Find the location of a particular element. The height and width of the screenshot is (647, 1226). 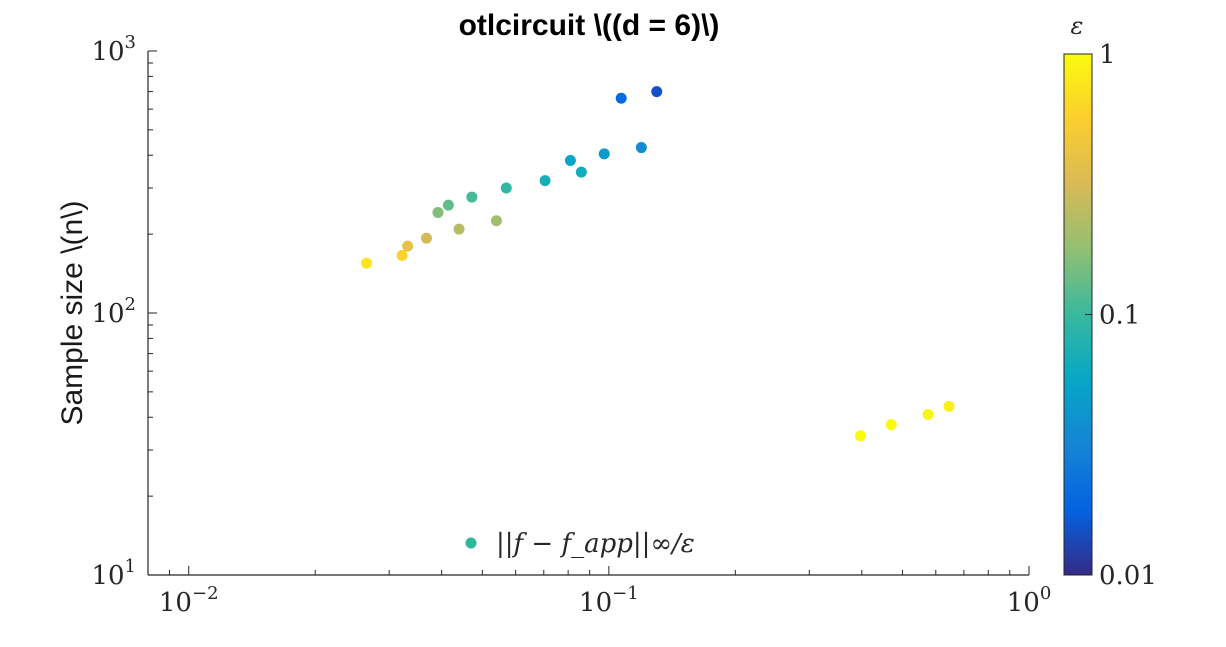

colorbar-tick-label: 1 is located at coordinates (1107, 55).